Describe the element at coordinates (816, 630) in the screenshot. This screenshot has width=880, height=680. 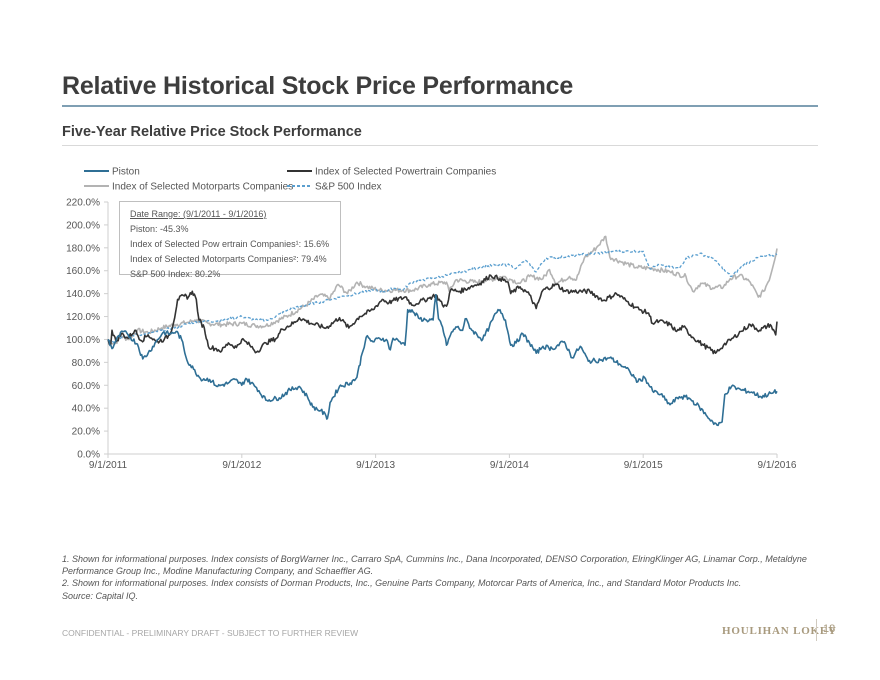
I see `footer-divider` at that location.